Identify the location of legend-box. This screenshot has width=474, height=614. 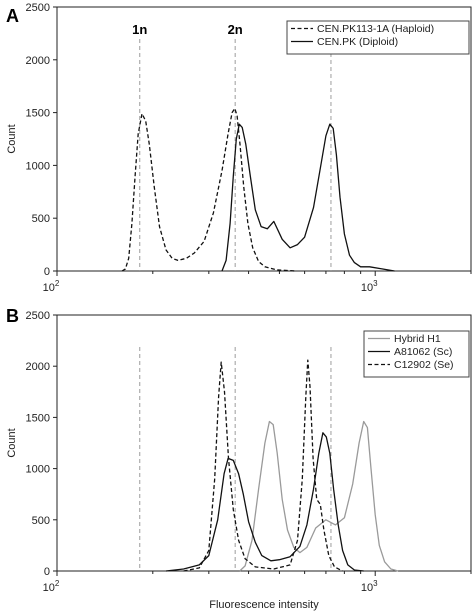
(378, 37).